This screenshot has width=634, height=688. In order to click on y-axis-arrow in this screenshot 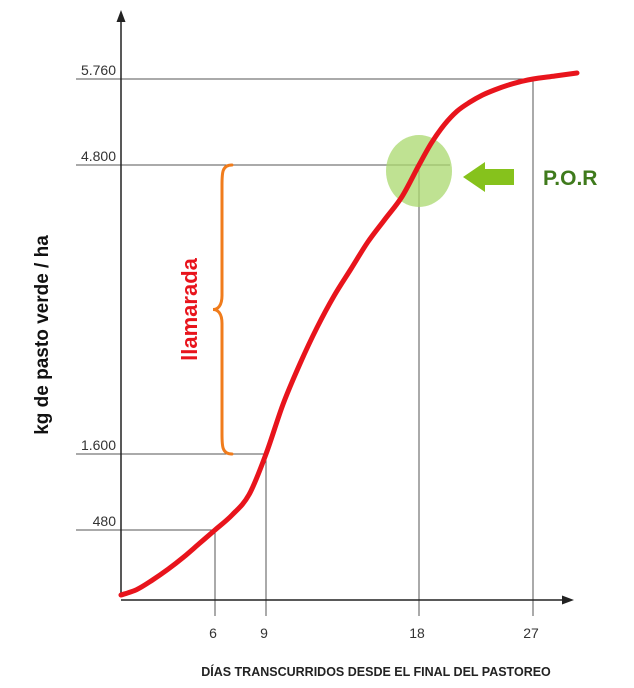, I will do `click(121, 16)`.